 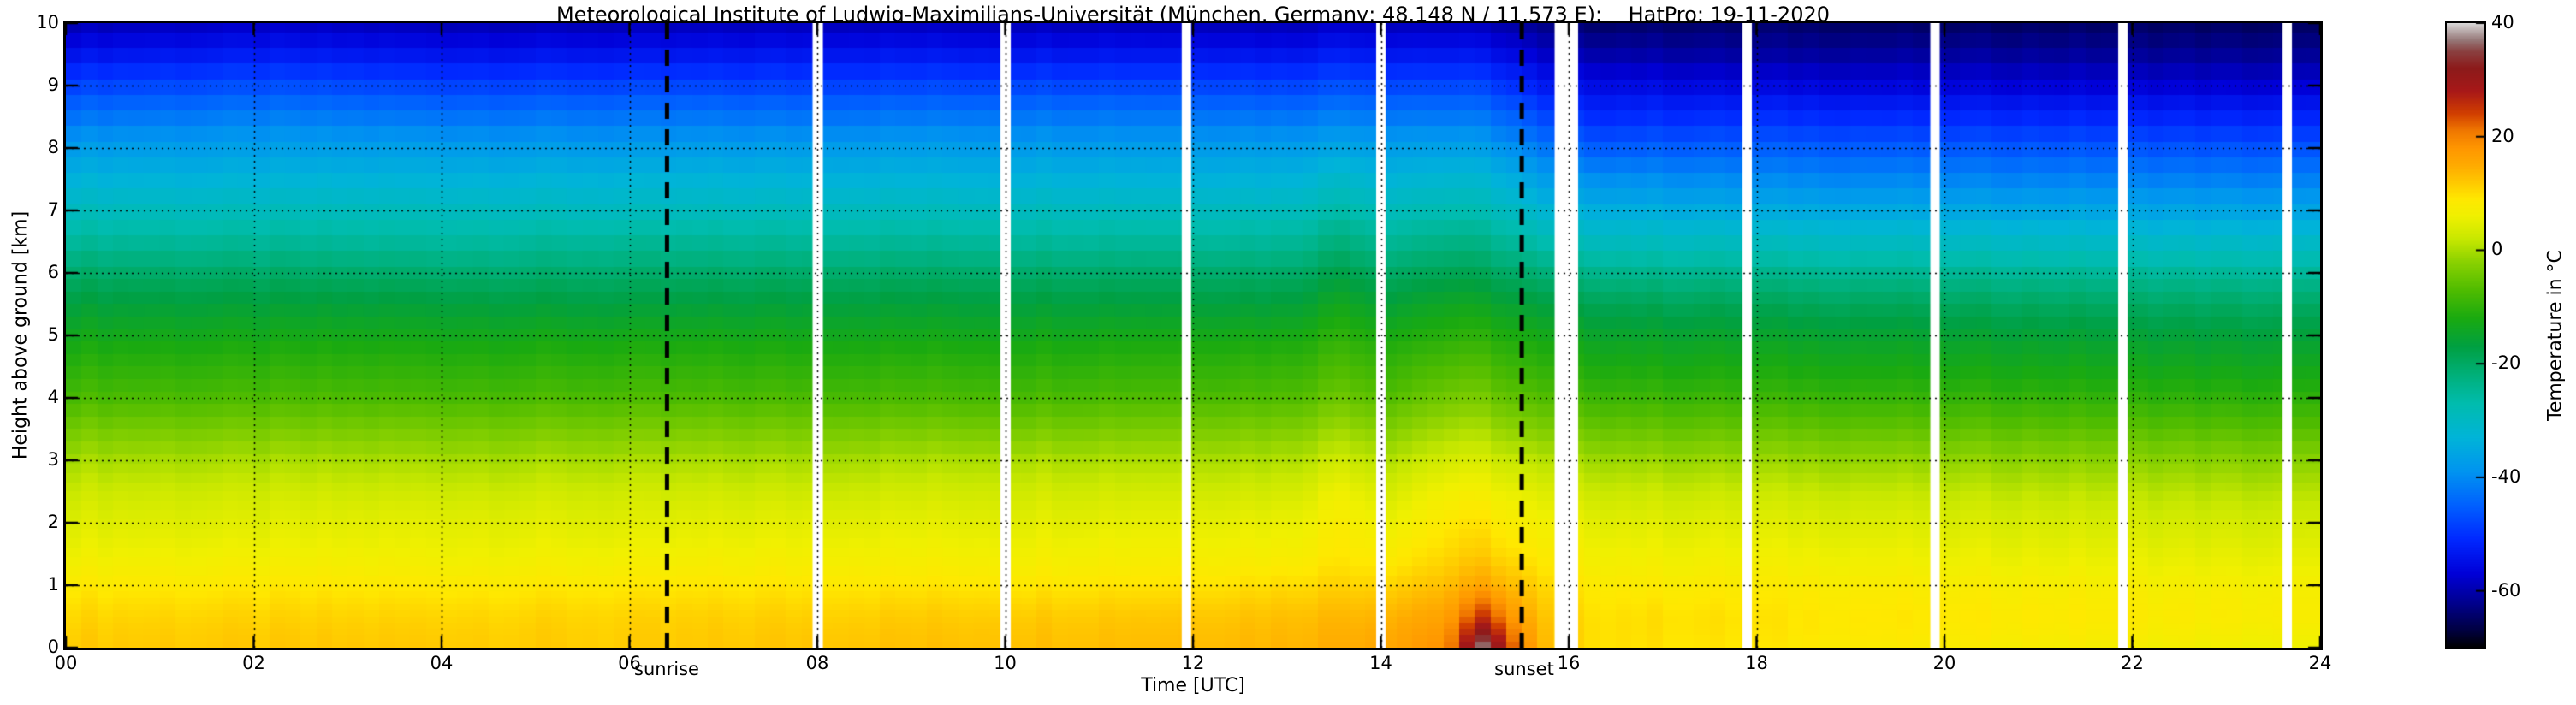 I want to click on x-tick-label: 08, so click(x=817, y=663).